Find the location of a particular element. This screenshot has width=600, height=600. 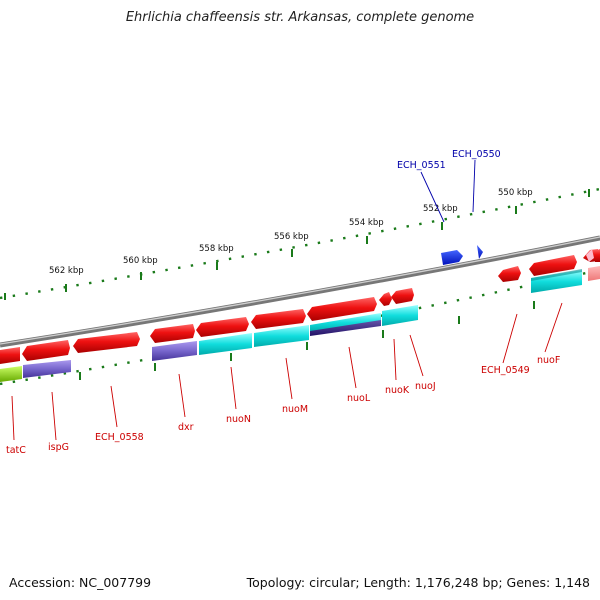

scale-label-556: 556 kbp is located at coordinates (291, 237).